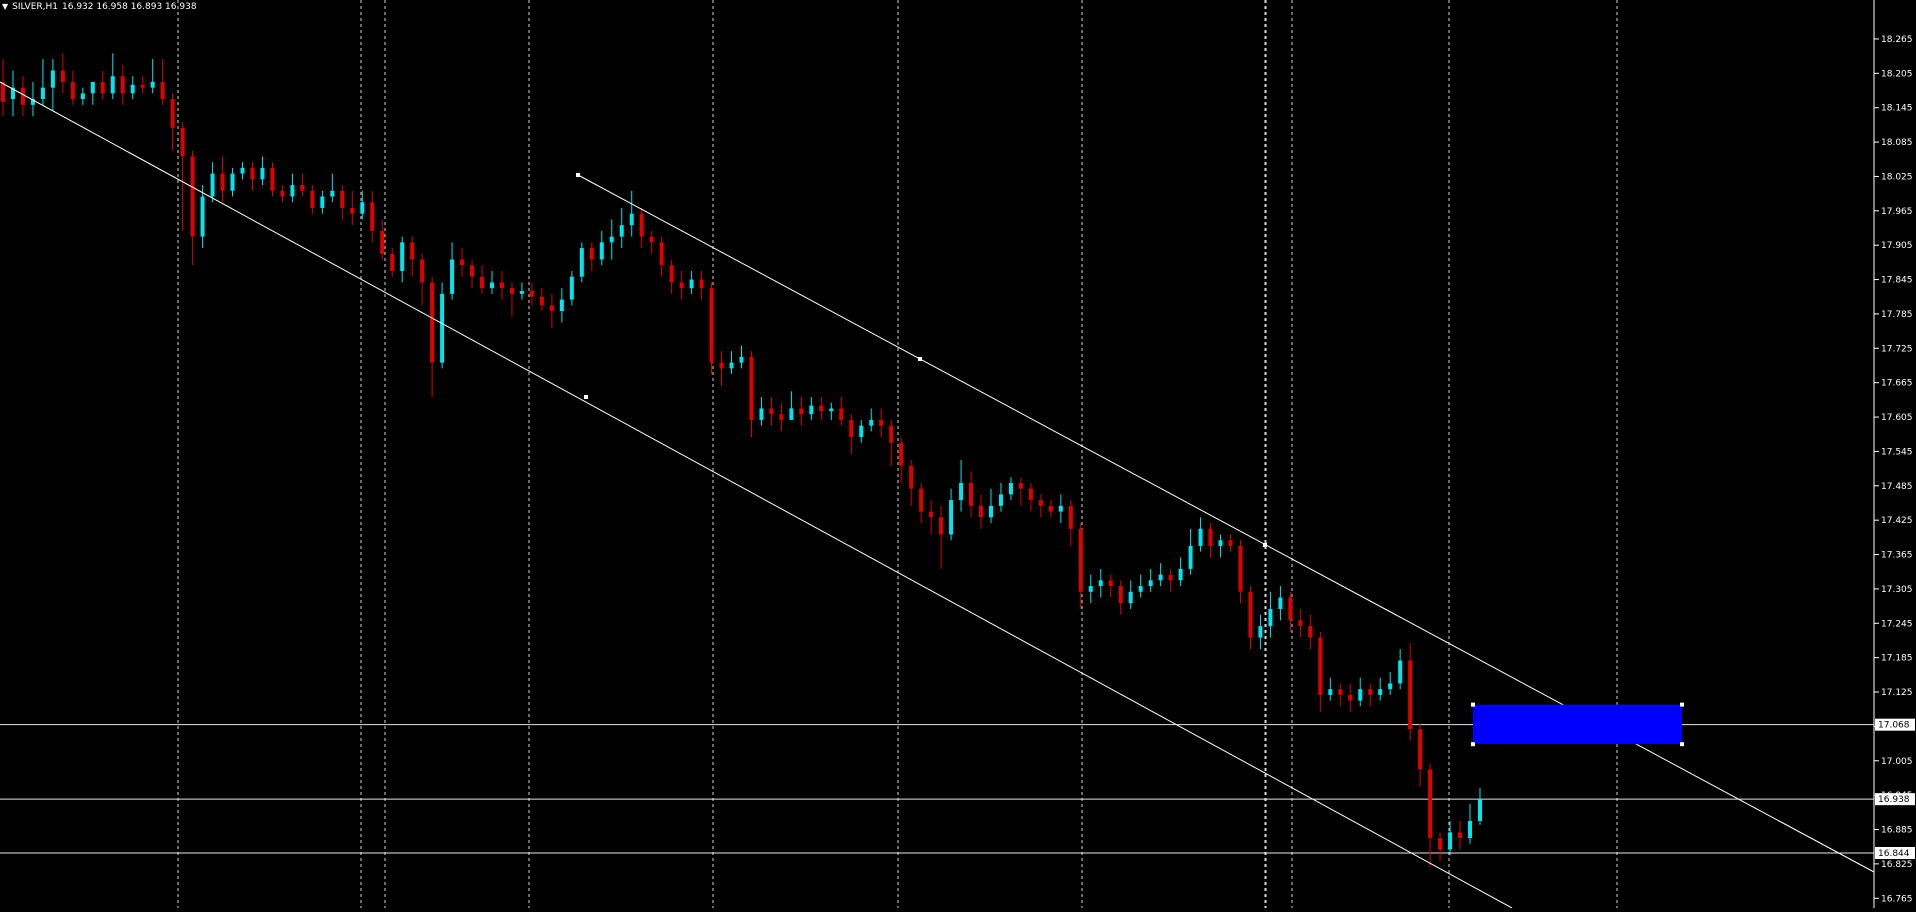 The width and height of the screenshot is (1916, 912). What do you see at coordinates (1897, 212) in the screenshot?
I see `price-tick-label-5: 17.965` at bounding box center [1897, 212].